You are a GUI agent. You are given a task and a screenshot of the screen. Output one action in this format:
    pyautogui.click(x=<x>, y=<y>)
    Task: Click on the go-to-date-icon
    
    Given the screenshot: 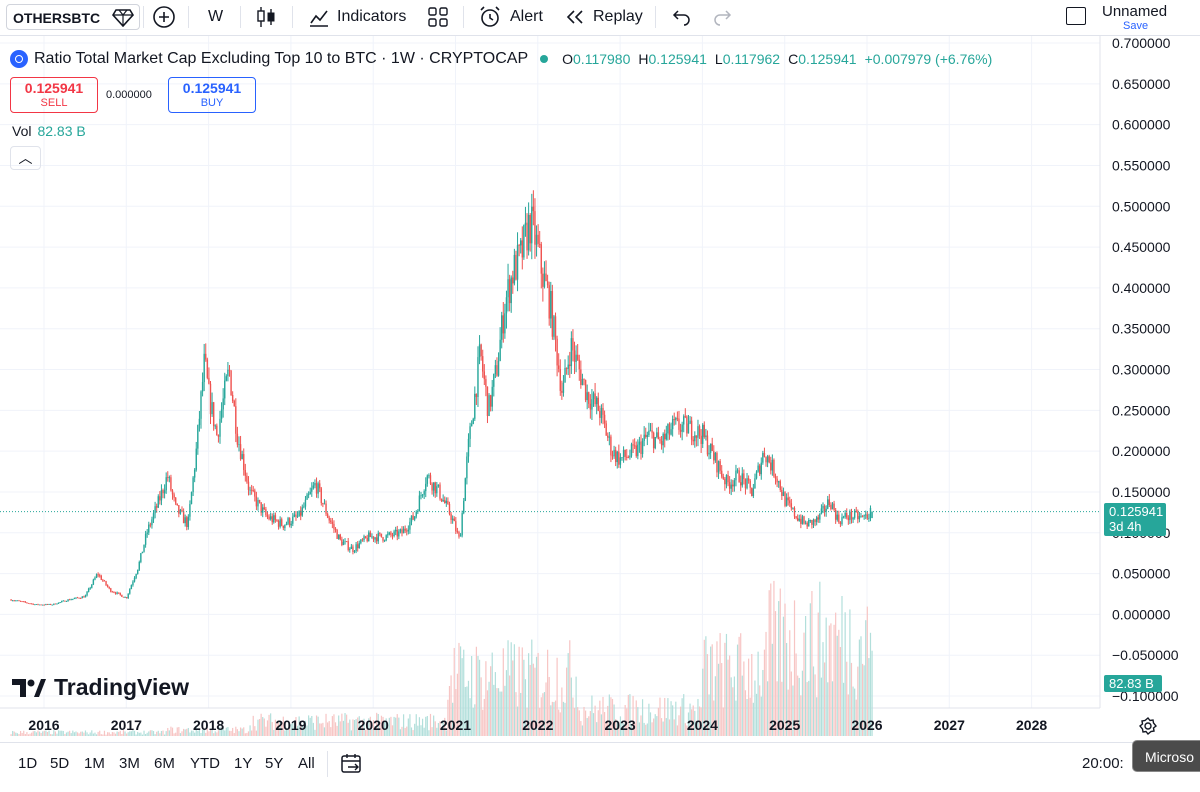 What is the action you would take?
    pyautogui.click(x=352, y=764)
    